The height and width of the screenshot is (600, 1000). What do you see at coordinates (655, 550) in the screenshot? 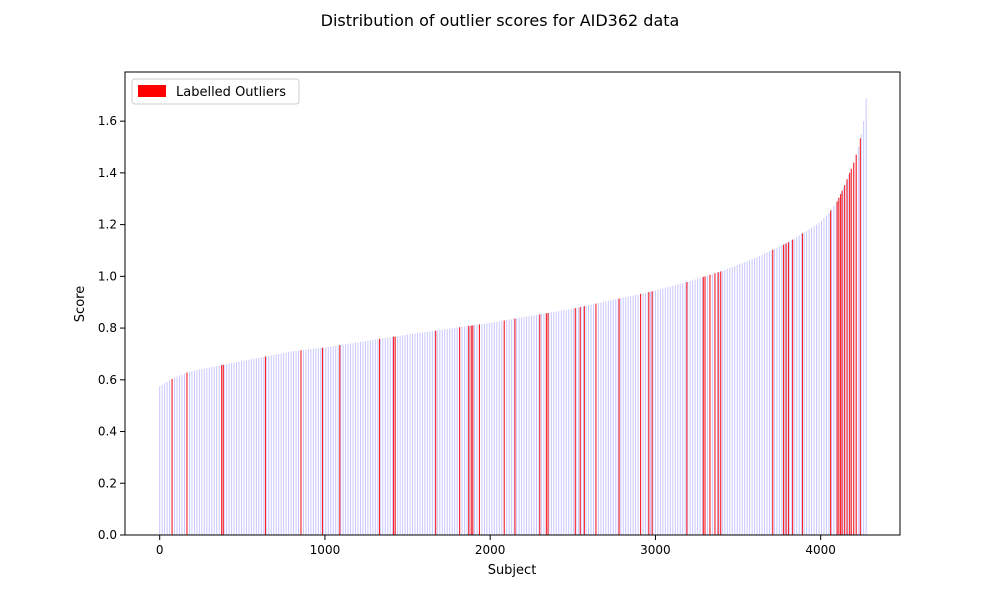
I see `x-tick-label: 3000` at bounding box center [655, 550].